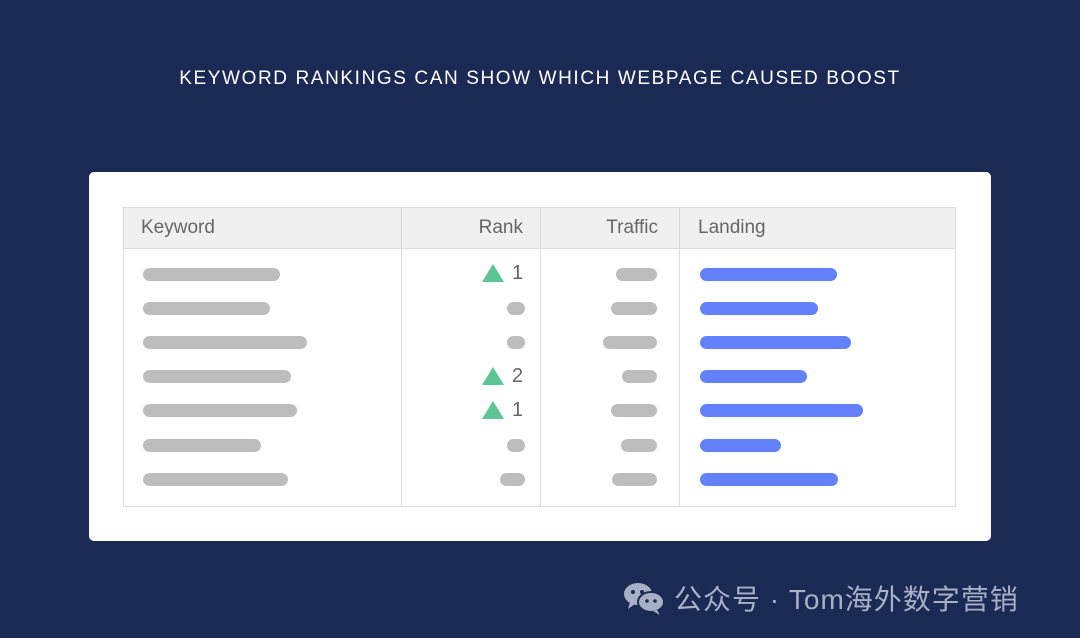 The width and height of the screenshot is (1080, 638). Describe the element at coordinates (644, 599) in the screenshot. I see `wechat-icon` at that location.